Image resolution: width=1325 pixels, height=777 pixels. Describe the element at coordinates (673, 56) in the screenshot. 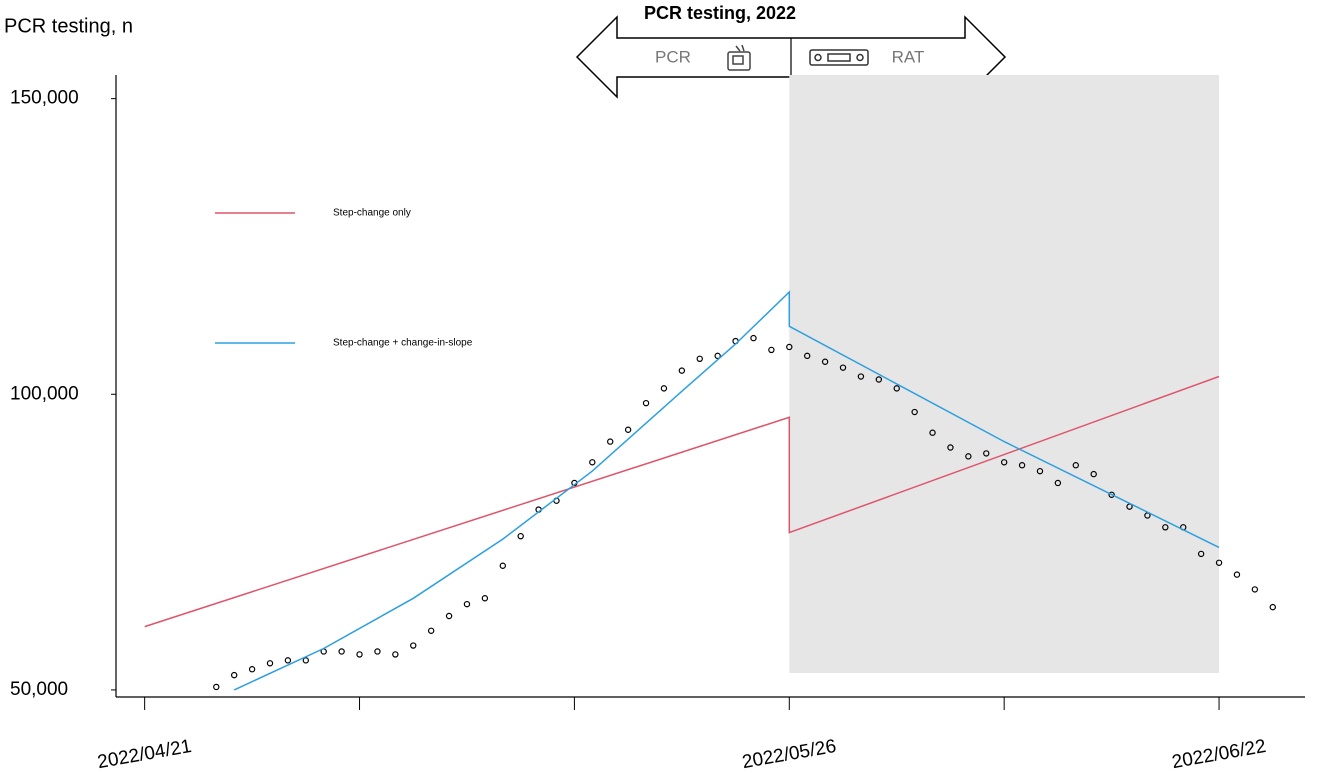

I see `phase-label: PCR` at that location.